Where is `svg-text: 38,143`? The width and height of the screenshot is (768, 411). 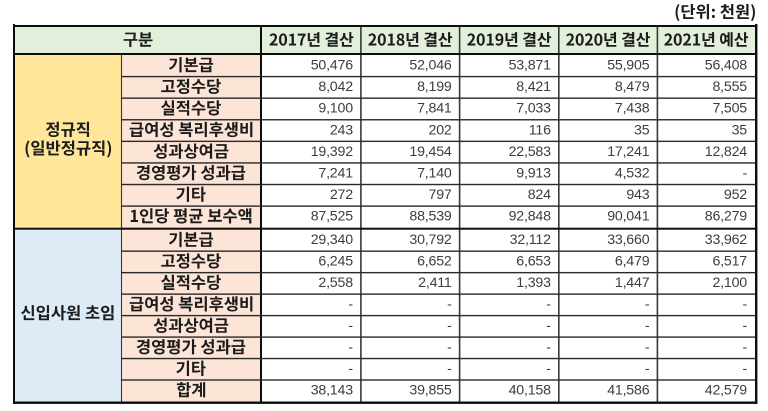 svg-text: 38,143 is located at coordinates (332, 391).